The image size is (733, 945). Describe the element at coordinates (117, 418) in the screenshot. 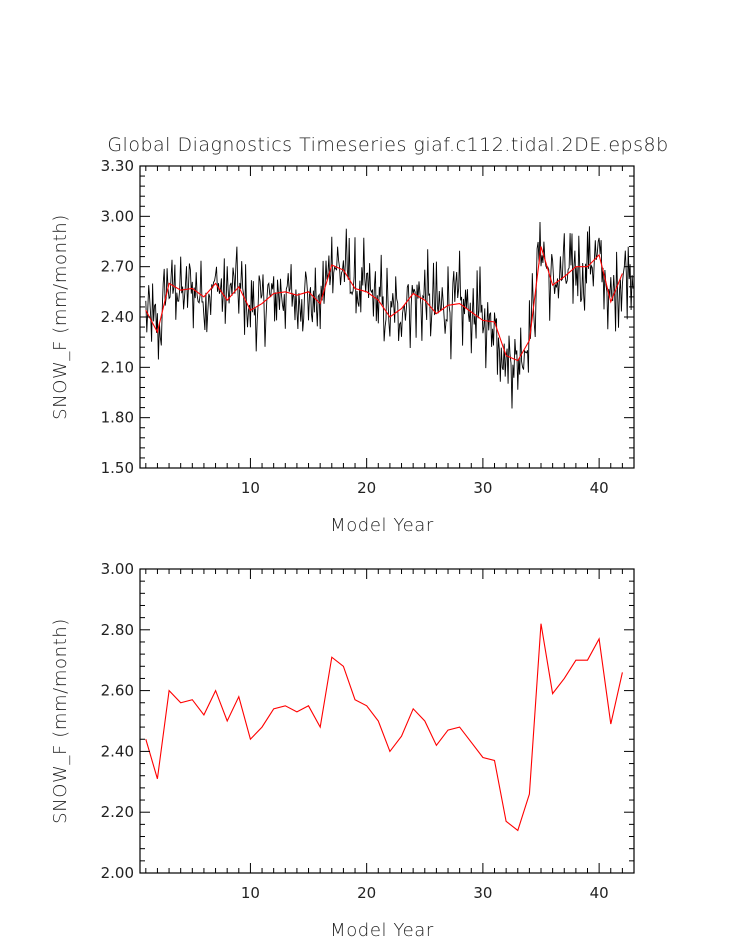

I see `y-tick-label: 1.80` at that location.